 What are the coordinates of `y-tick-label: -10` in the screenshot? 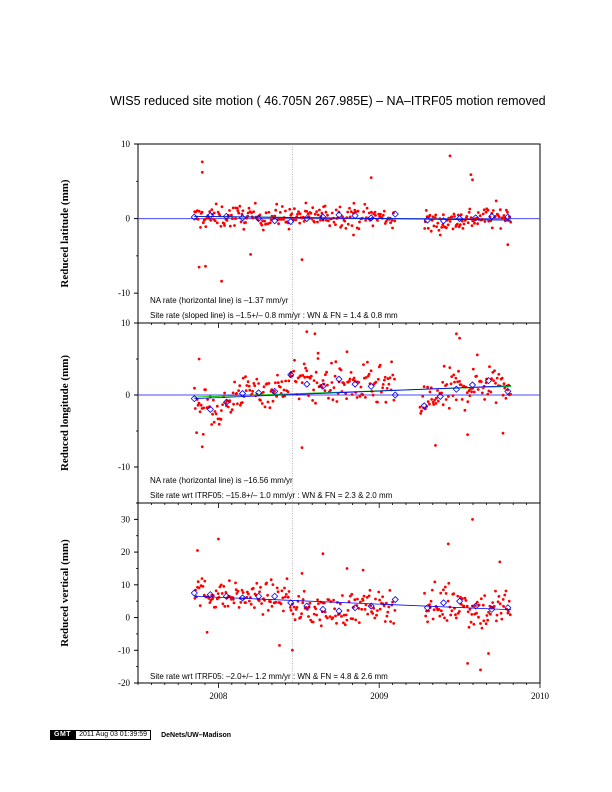 It's located at (124, 293).